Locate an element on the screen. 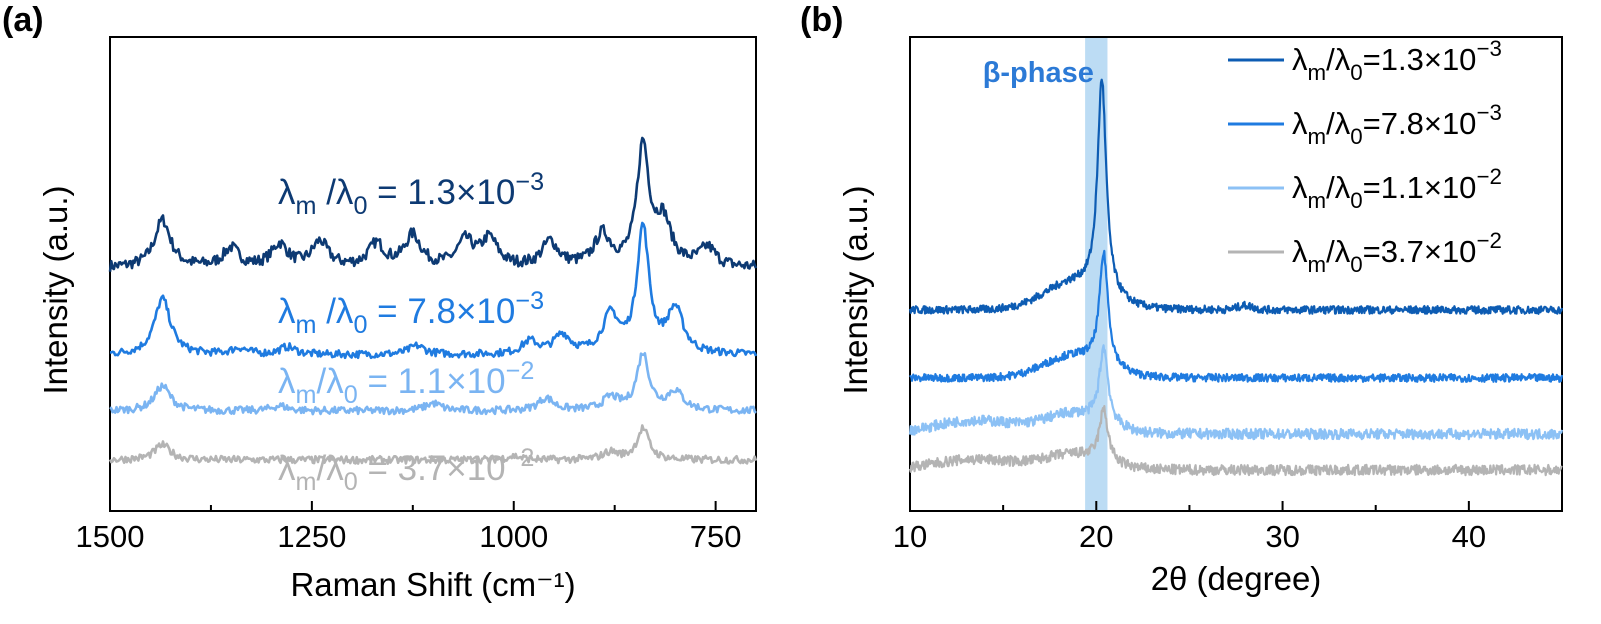 The image size is (1601, 624). panel-a-series-label-1: λm /λ0 = 1.3×10−3 is located at coordinates (411, 194).